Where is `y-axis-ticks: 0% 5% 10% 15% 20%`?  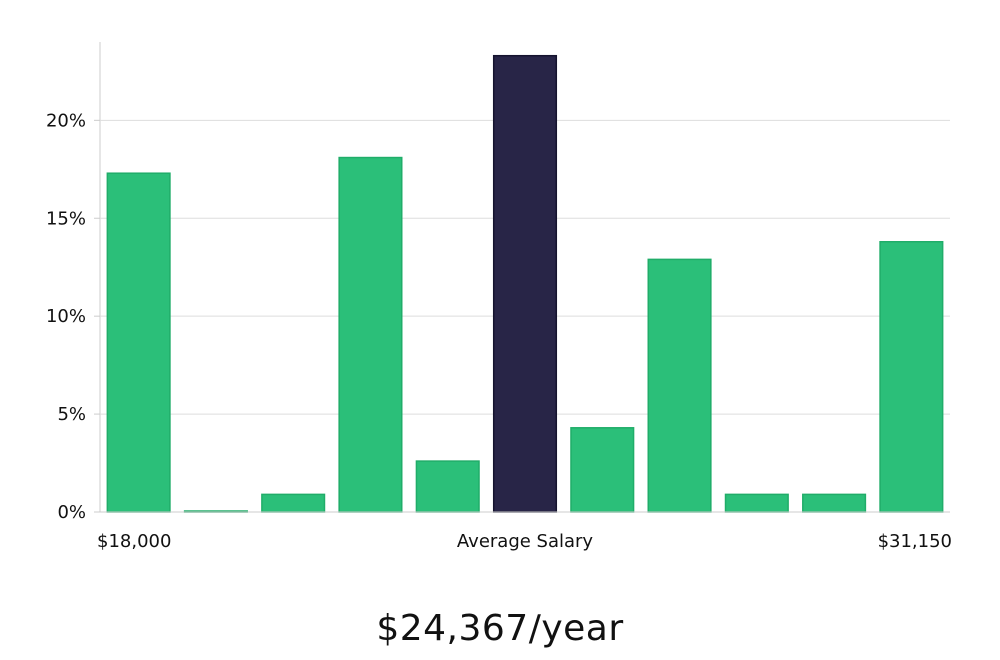 y-axis-ticks: 0% 5% 10% 15% 20% is located at coordinates (73, 316).